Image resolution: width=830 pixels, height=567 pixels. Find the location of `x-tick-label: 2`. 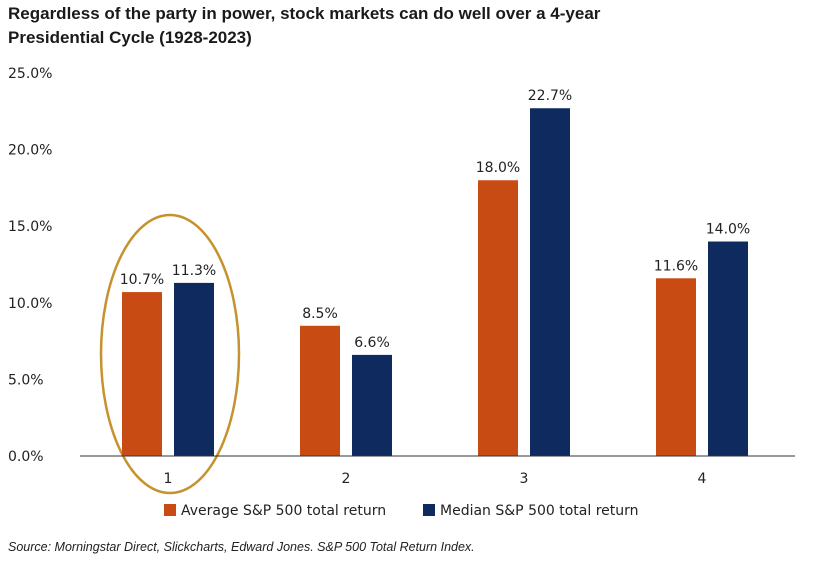

x-tick-label: 2 is located at coordinates (346, 479).